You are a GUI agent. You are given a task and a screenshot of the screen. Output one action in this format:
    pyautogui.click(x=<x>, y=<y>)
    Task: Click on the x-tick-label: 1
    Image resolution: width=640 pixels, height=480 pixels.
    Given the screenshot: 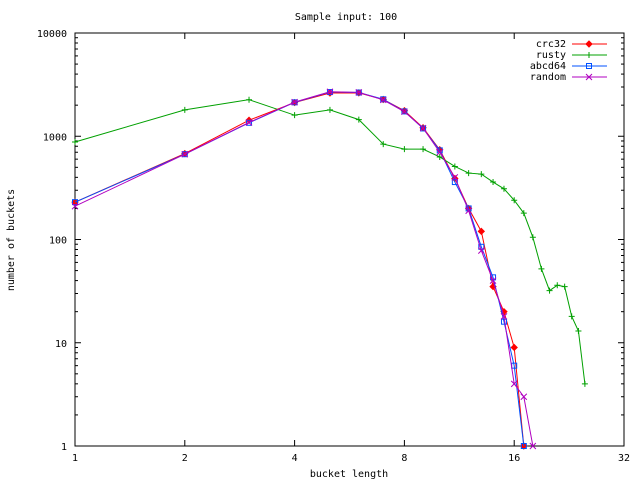 What is the action you would take?
    pyautogui.click(x=75, y=458)
    